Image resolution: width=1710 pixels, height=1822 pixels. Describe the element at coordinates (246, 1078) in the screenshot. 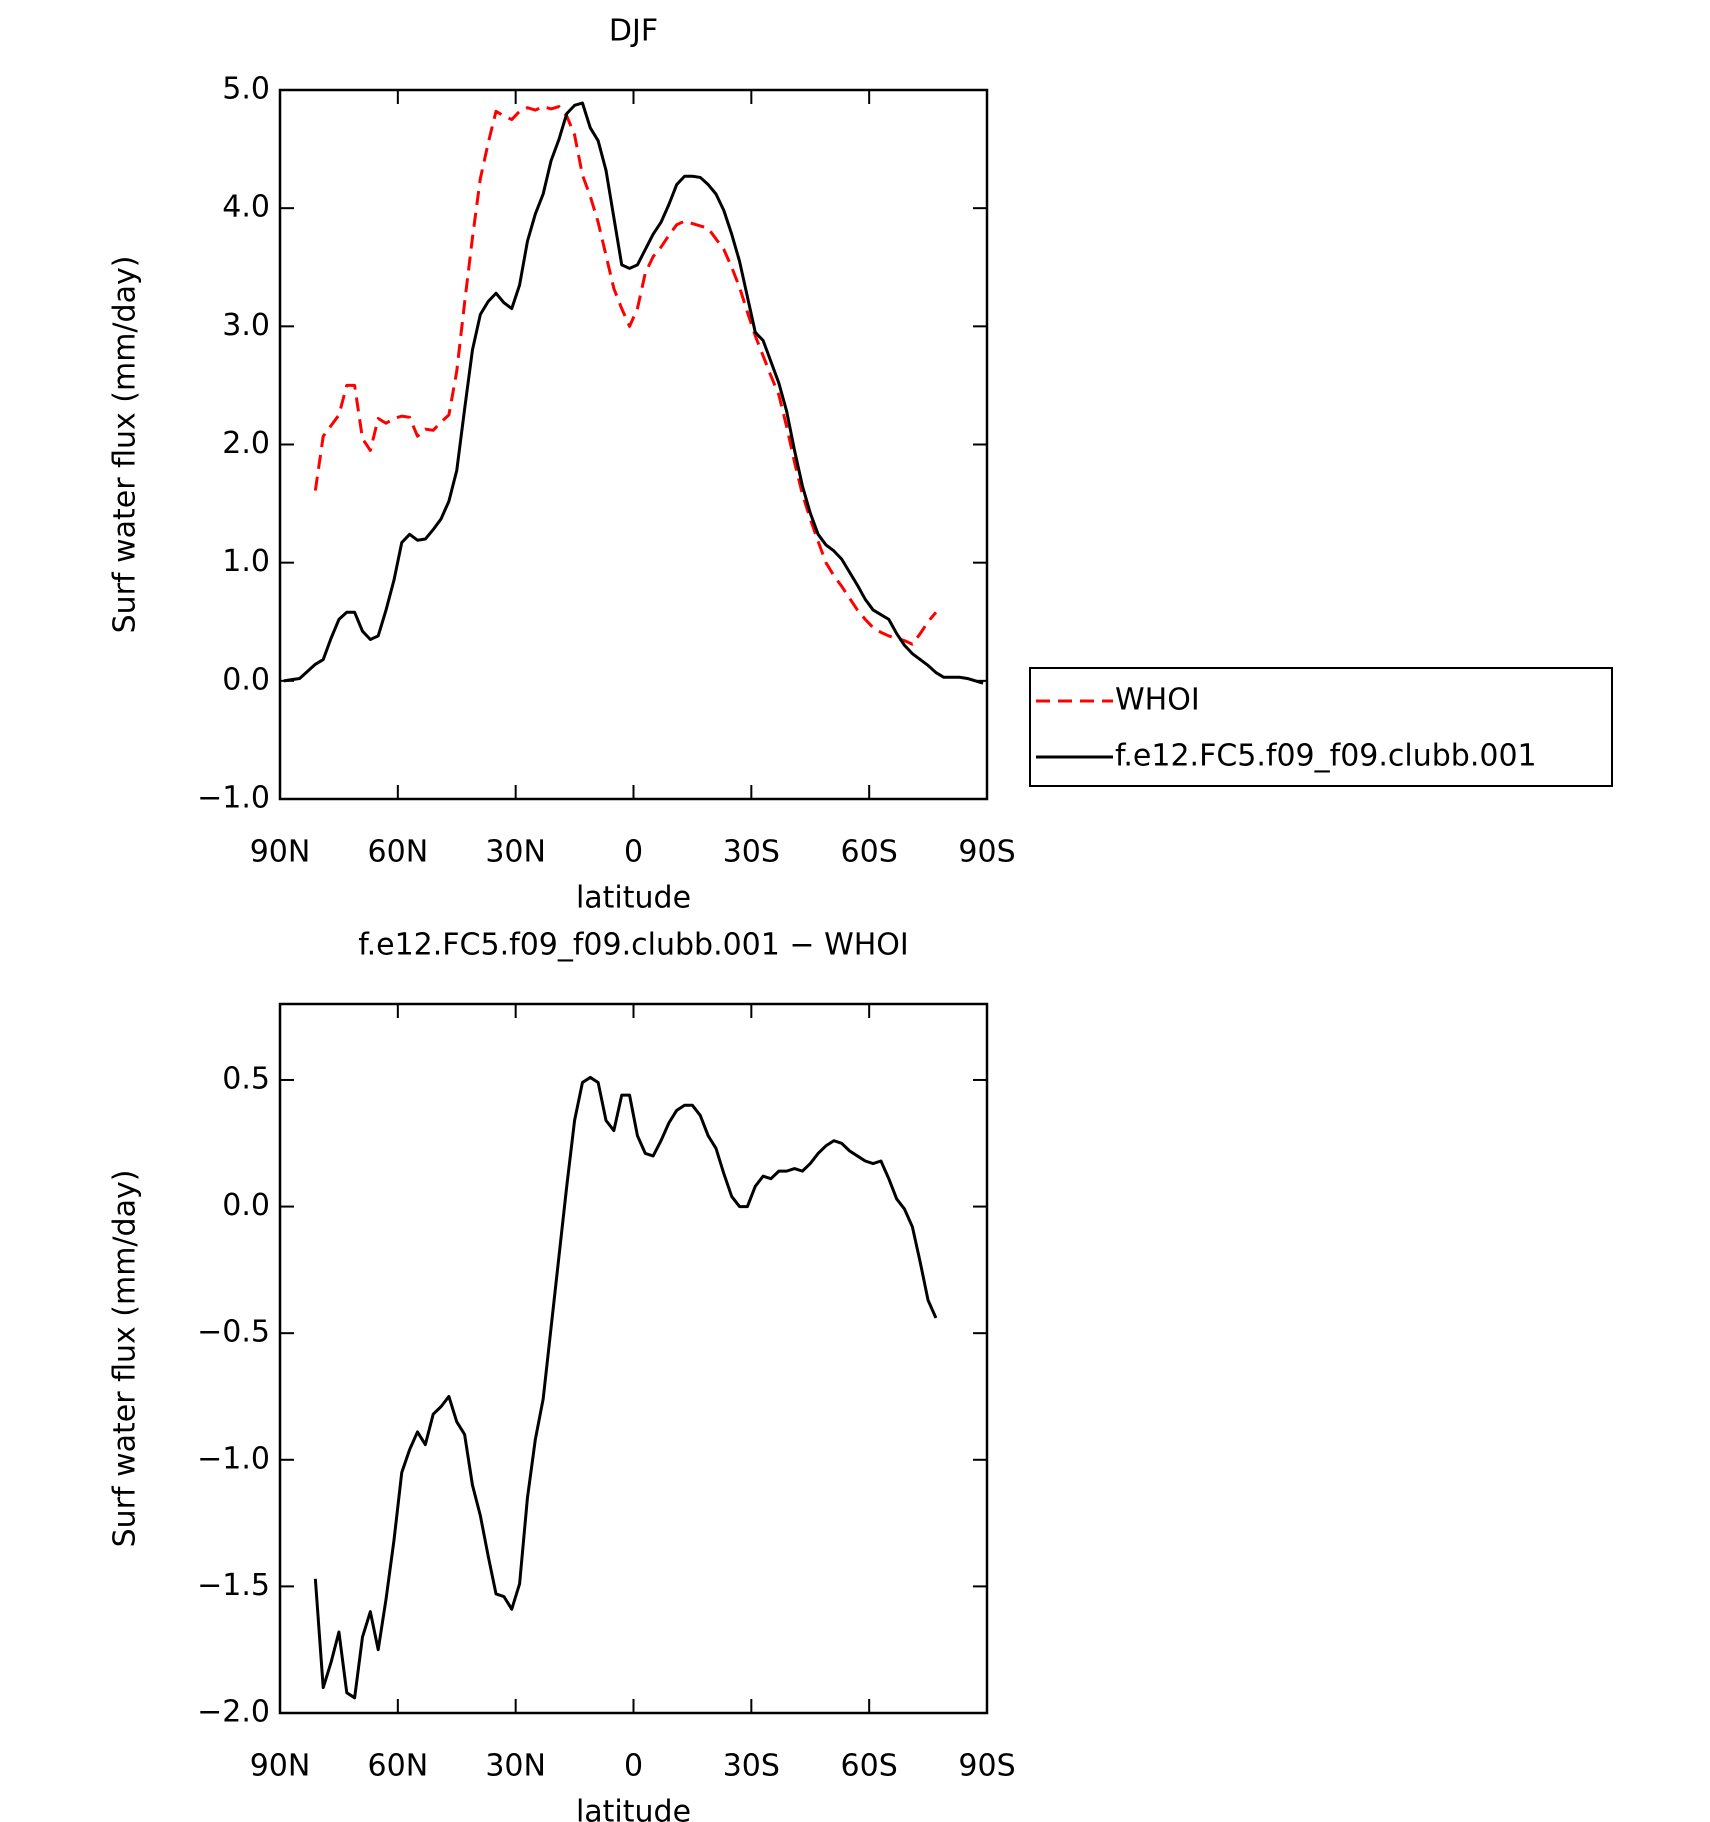

I see `y-tick-label: 0.5` at that location.